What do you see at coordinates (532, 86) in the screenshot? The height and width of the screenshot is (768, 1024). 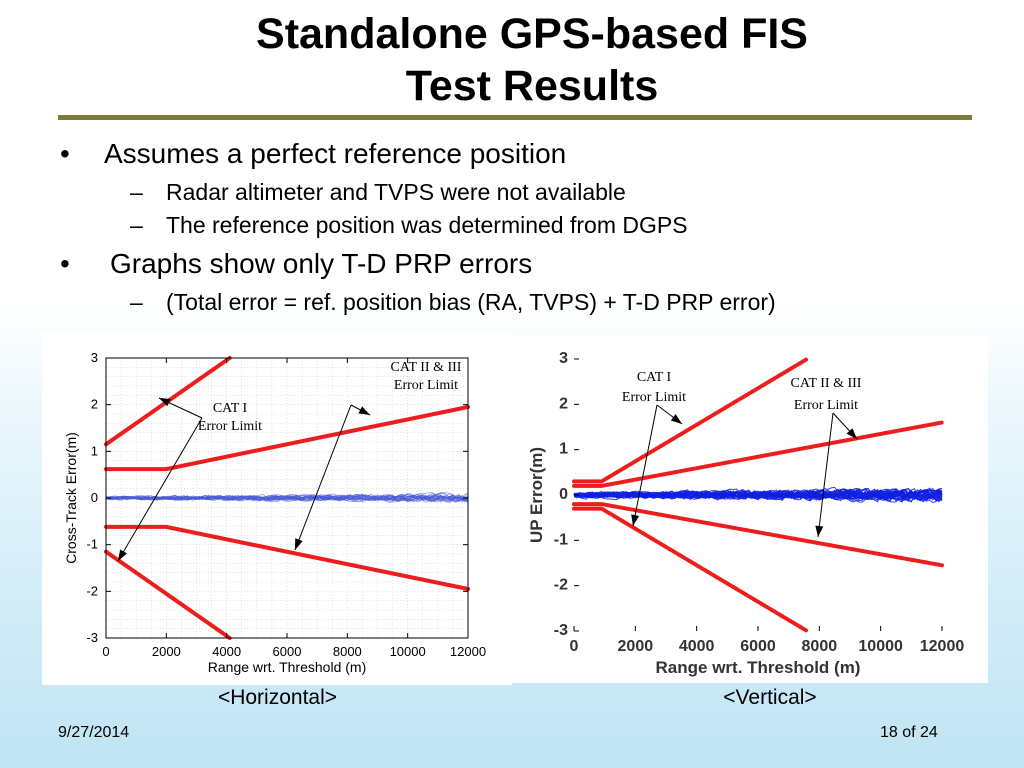 I see `slide-title-line2: Test Results` at bounding box center [532, 86].